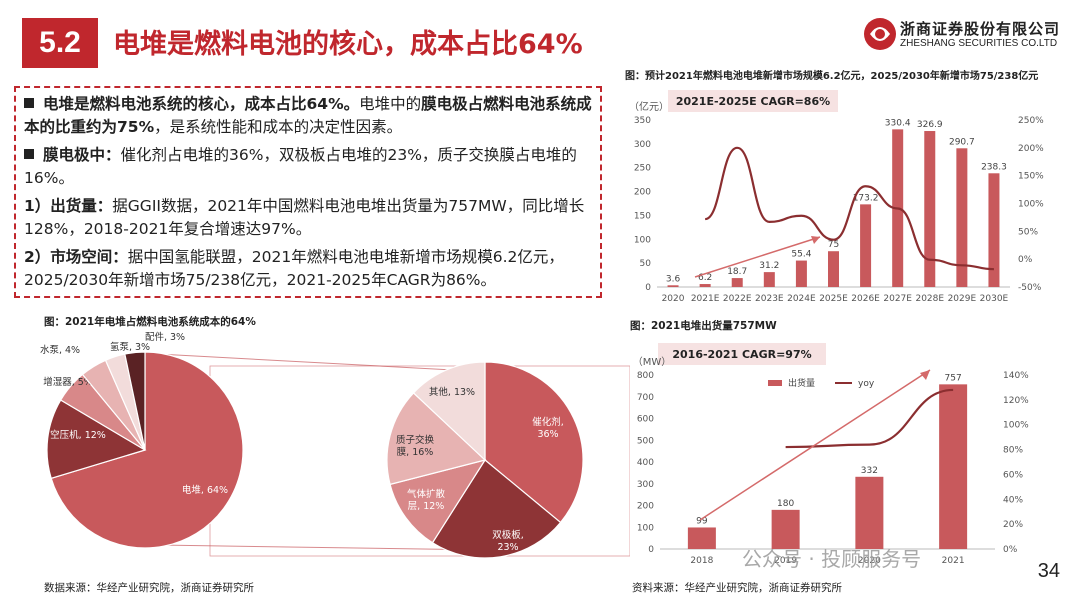  Describe the element at coordinates (645, 376) in the screenshot. I see `y-tick-label: 800` at that location.